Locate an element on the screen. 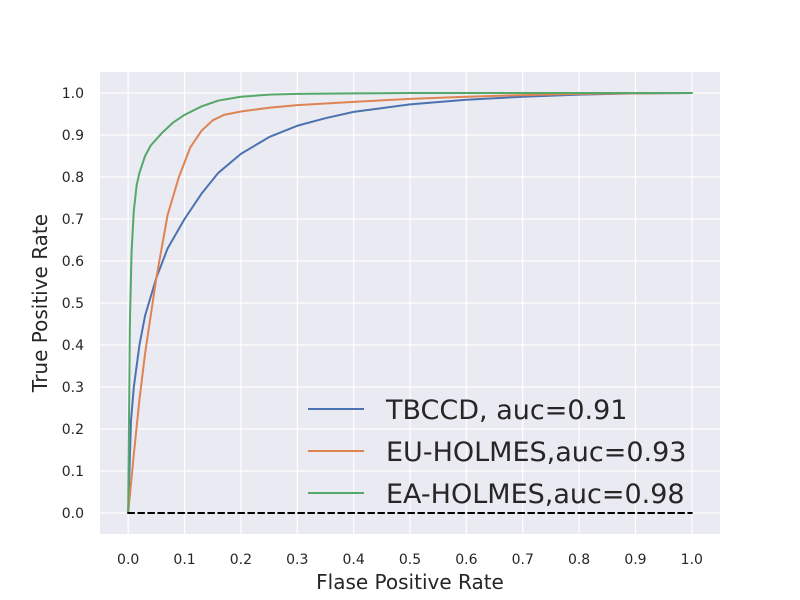 The image size is (800, 600). y-tick-label: 0.9 is located at coordinates (73, 136).